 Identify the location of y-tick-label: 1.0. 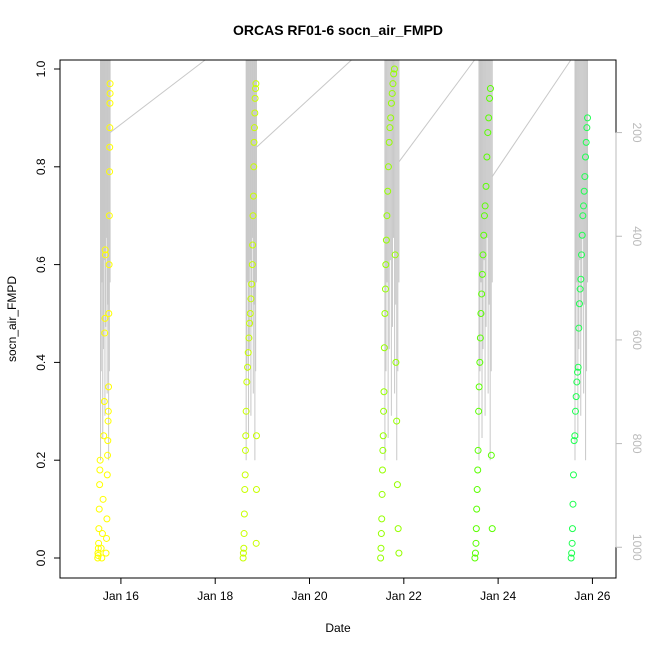
(41, 68).